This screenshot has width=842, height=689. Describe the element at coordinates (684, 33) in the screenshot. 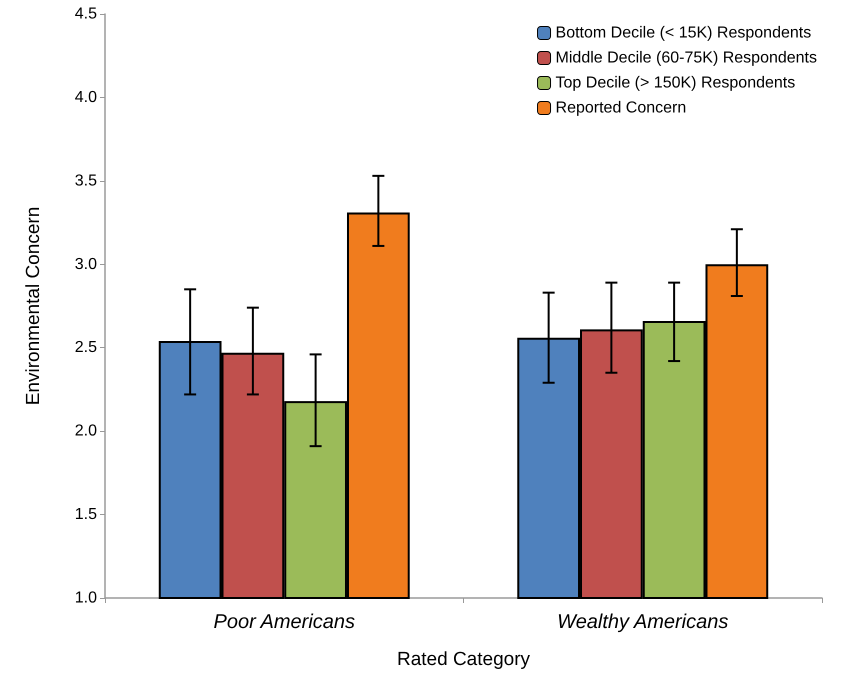

I see `legend-label: Bottom Decile (< 15K) Respondents` at that location.